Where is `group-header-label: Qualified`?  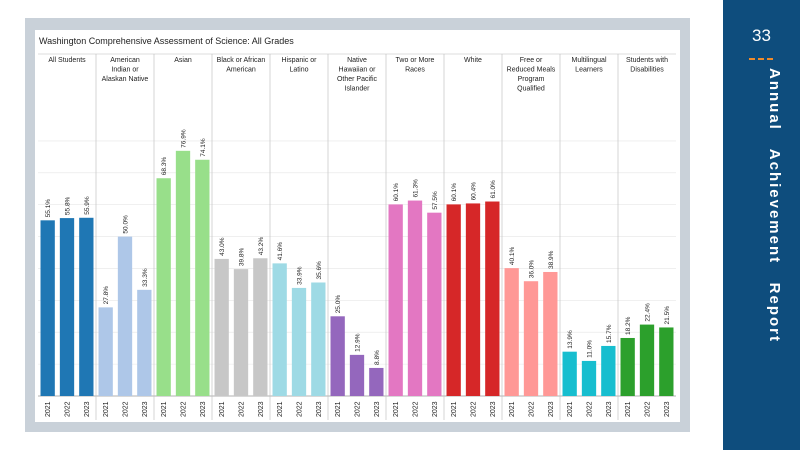
group-header-label: Qualified is located at coordinates (531, 89).